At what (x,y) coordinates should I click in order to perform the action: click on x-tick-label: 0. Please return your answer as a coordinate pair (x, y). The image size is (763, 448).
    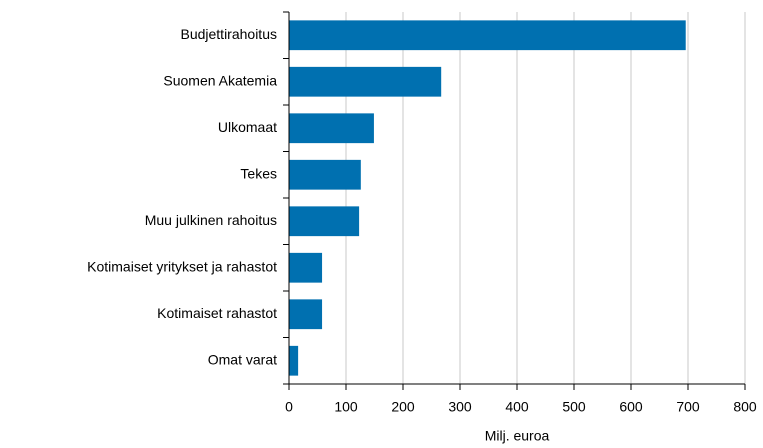
    Looking at the image, I should click on (289, 407).